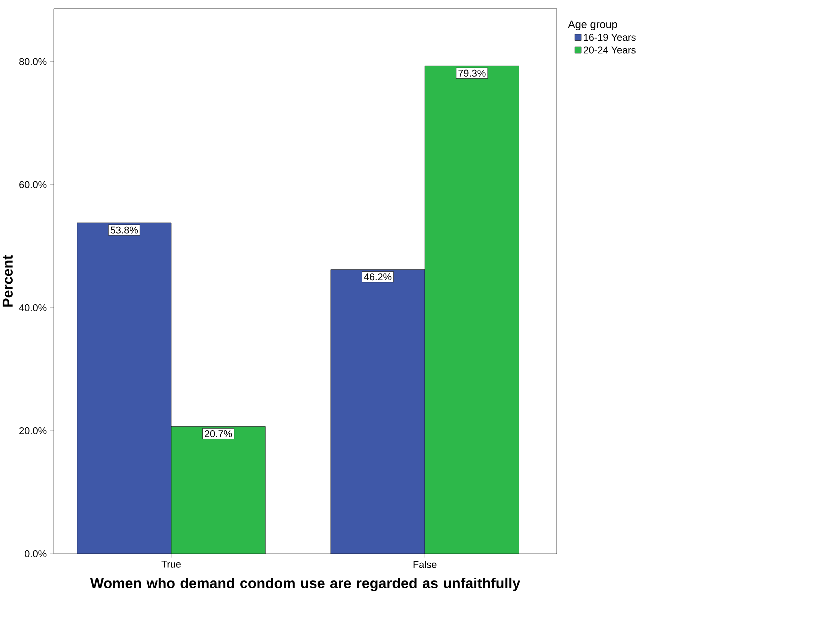 This screenshot has width=834, height=633. I want to click on x-tick-label: False, so click(425, 564).